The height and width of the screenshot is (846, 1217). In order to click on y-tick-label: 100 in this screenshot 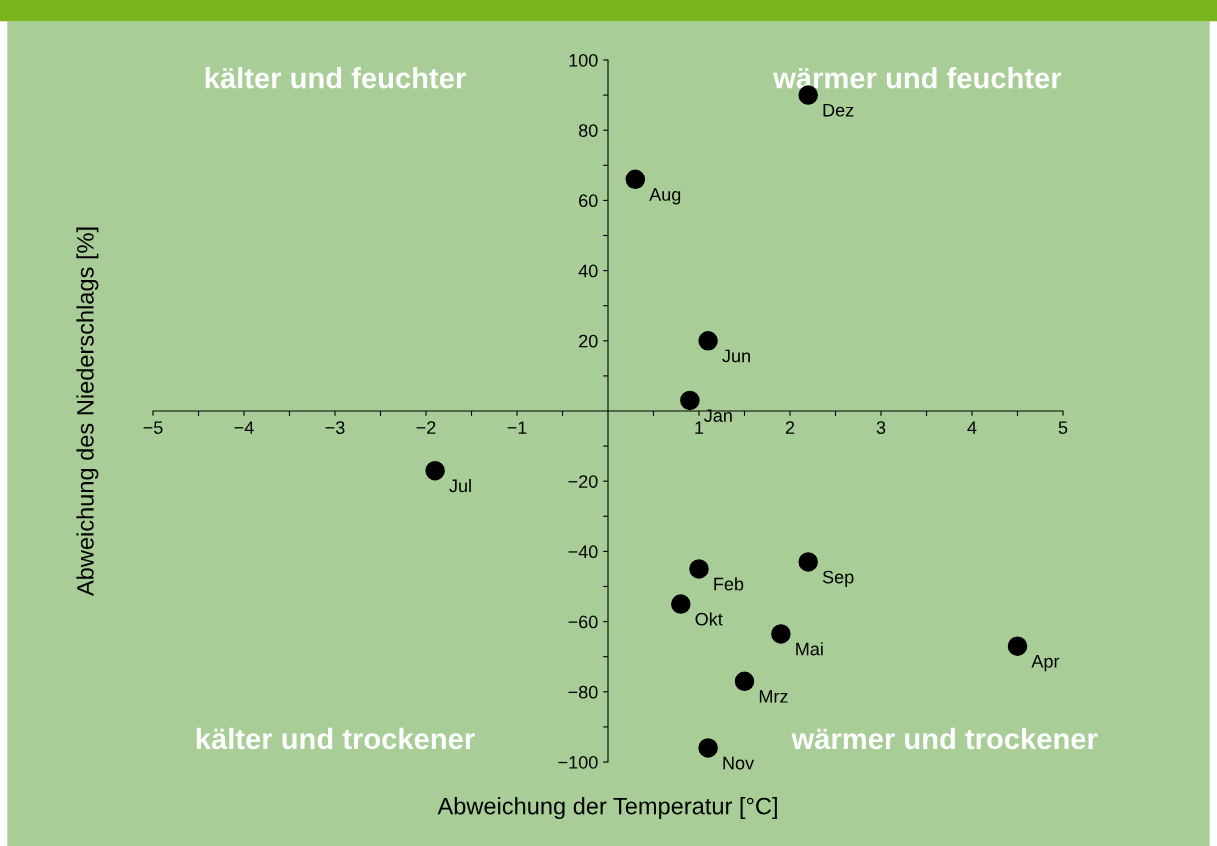, I will do `click(583, 60)`.